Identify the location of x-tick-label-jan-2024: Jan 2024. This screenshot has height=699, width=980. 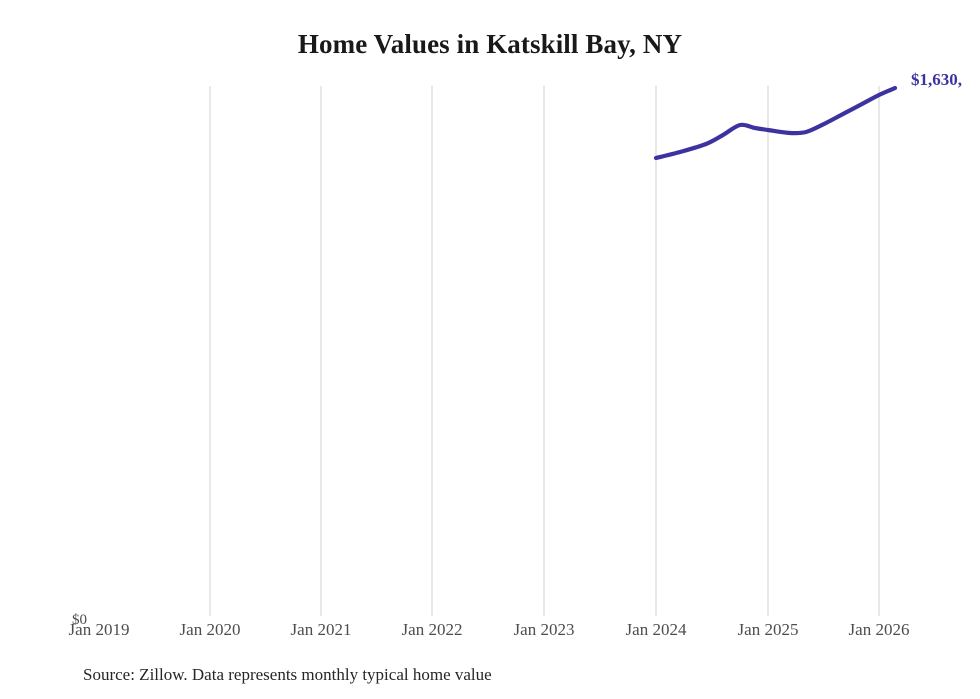
(656, 629).